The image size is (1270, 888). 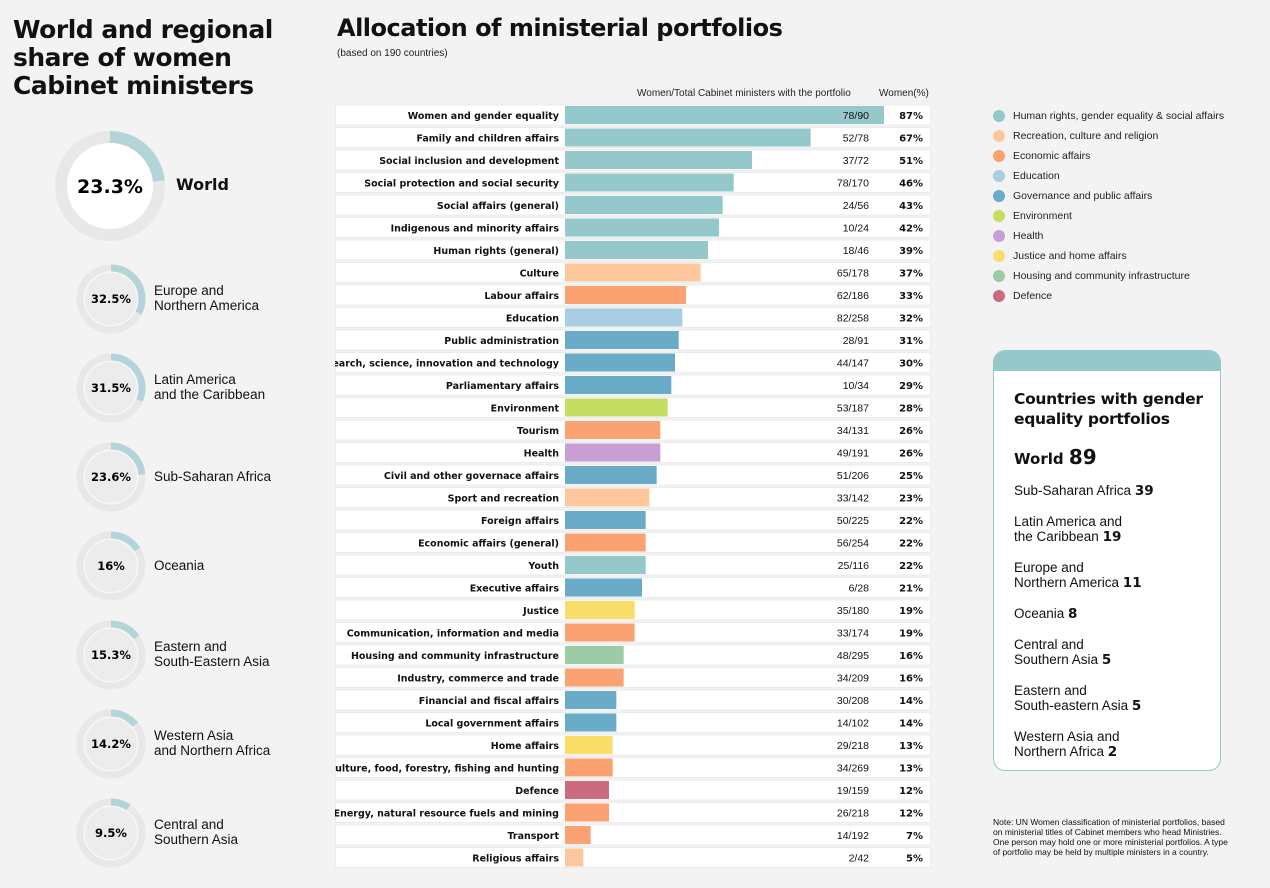 I want to click on bar-ratio-label: 34/131, so click(x=853, y=431).